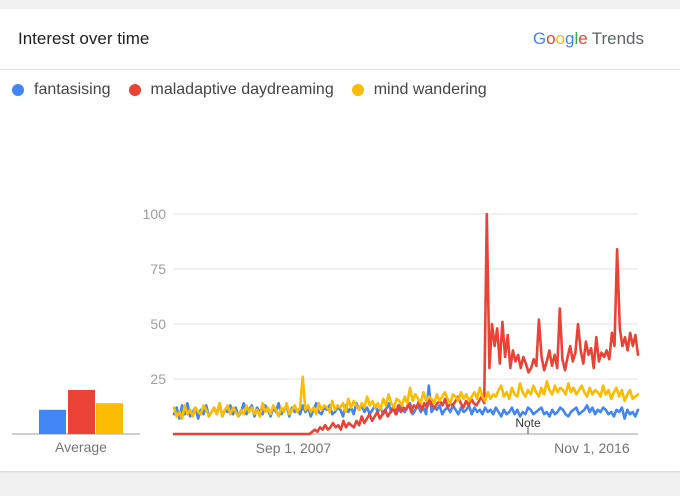 The height and width of the screenshot is (496, 680). I want to click on y-tick-label: 50, so click(158, 324).